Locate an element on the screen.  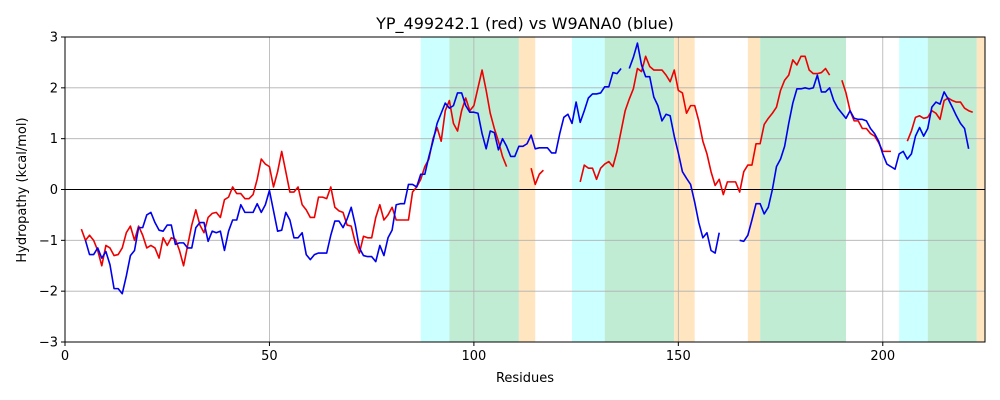
y-tick-label: 3 is located at coordinates (54, 38).